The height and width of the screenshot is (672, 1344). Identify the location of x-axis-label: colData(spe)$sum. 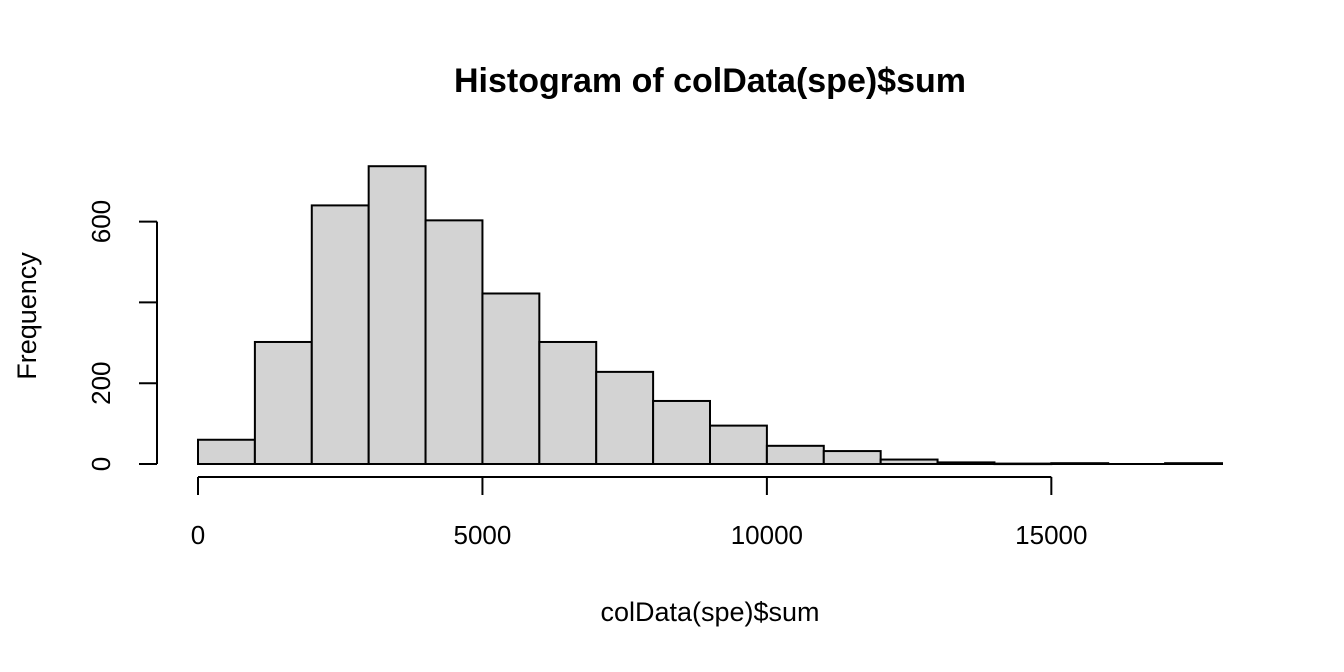
(709, 612).